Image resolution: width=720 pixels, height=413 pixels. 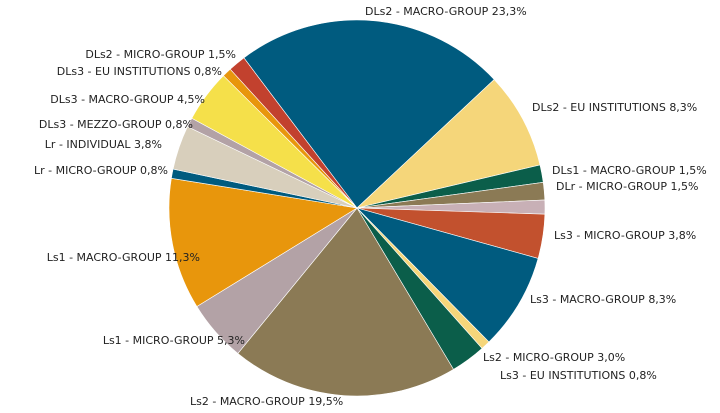 I want to click on slice-label: Lr - INDIVIDUAL 3,8%, so click(x=103, y=144).